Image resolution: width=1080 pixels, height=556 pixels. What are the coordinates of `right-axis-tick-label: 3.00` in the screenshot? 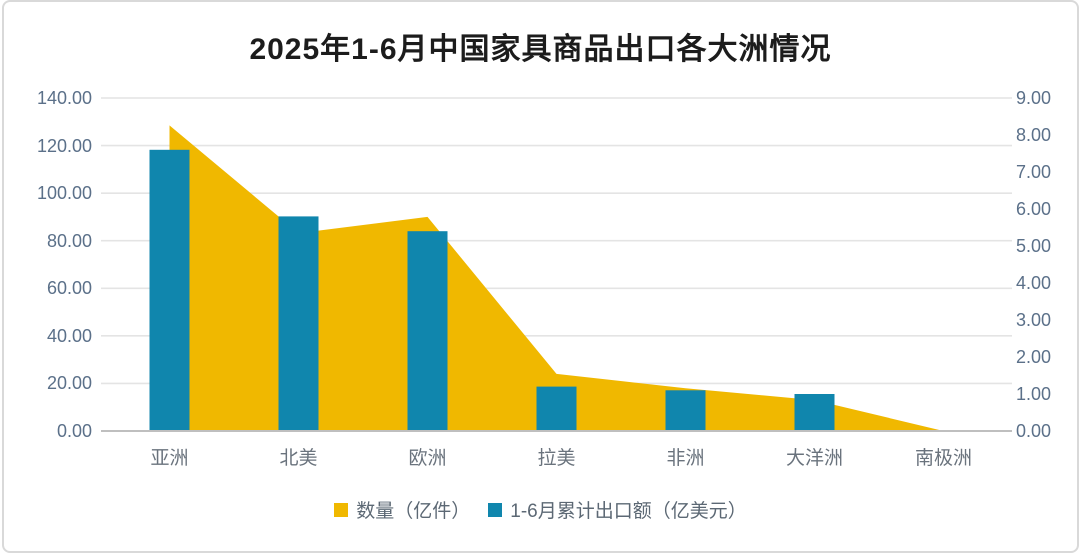 It's located at (1034, 320).